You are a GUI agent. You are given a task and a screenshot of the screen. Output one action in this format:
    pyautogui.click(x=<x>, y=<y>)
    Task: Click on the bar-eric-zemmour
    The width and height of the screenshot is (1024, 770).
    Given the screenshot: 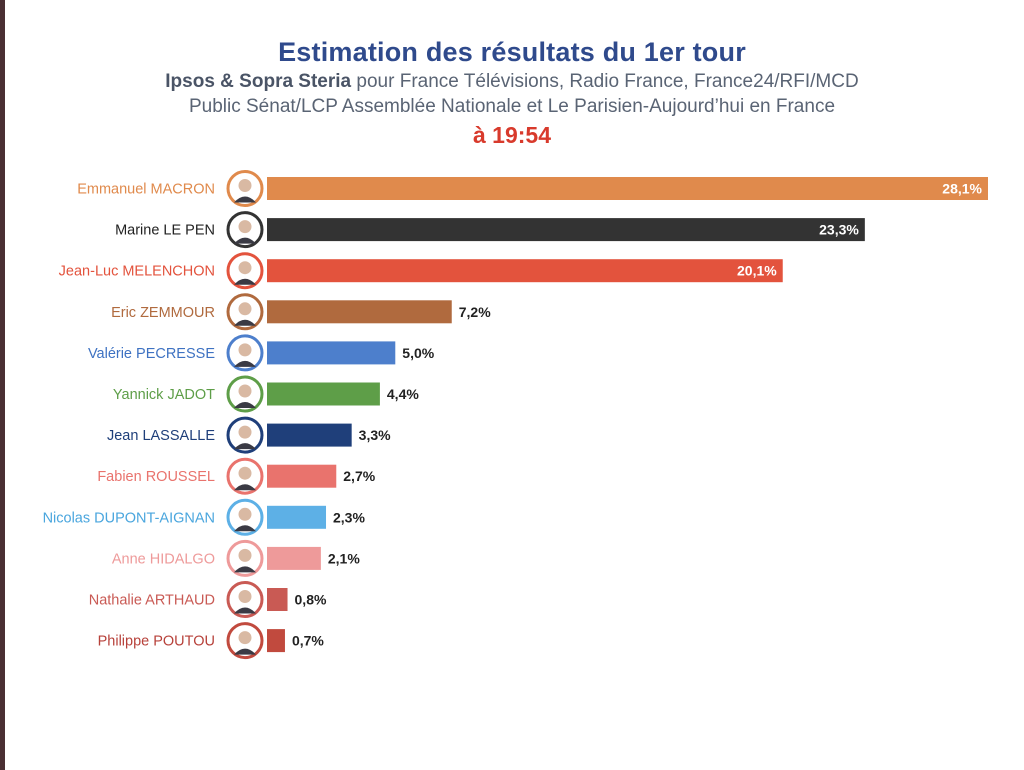 What is the action you would take?
    pyautogui.click(x=359, y=312)
    